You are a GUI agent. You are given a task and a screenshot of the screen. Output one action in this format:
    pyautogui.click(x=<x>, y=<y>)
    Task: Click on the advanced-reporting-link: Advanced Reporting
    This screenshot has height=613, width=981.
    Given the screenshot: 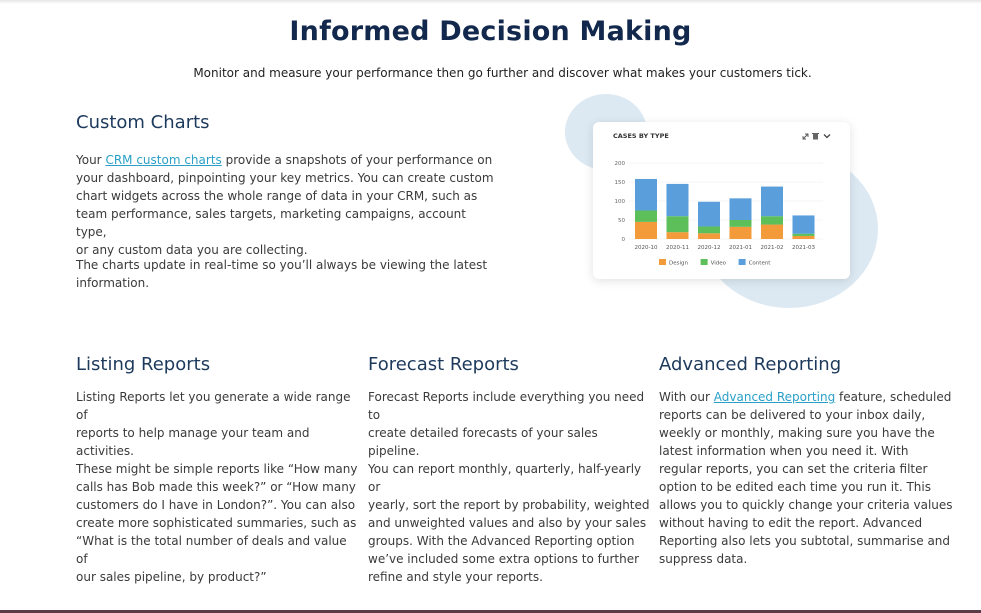 What is the action you would take?
    pyautogui.click(x=774, y=397)
    